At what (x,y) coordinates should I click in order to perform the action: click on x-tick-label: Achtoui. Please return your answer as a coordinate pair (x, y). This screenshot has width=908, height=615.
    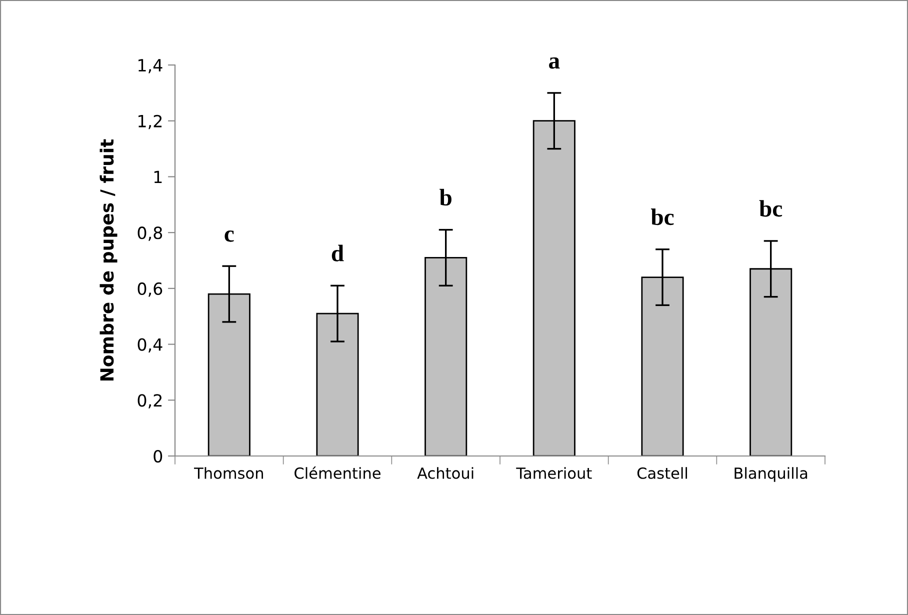
    Looking at the image, I should click on (445, 473).